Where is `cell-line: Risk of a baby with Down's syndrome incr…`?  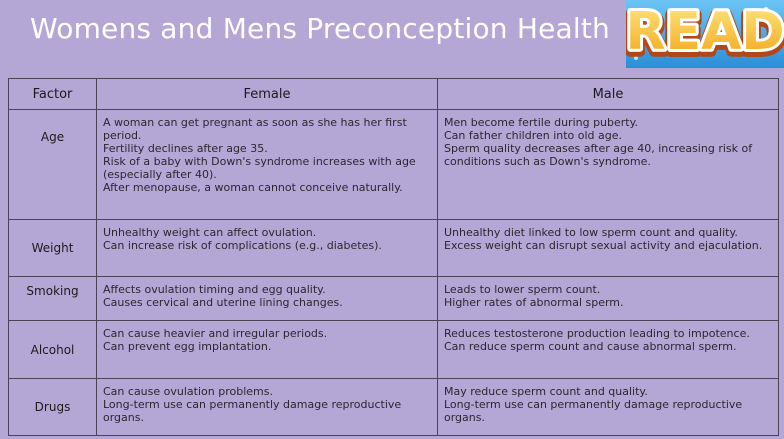
cell-line: Risk of a baby with Down's syndrome incr… is located at coordinates (259, 168).